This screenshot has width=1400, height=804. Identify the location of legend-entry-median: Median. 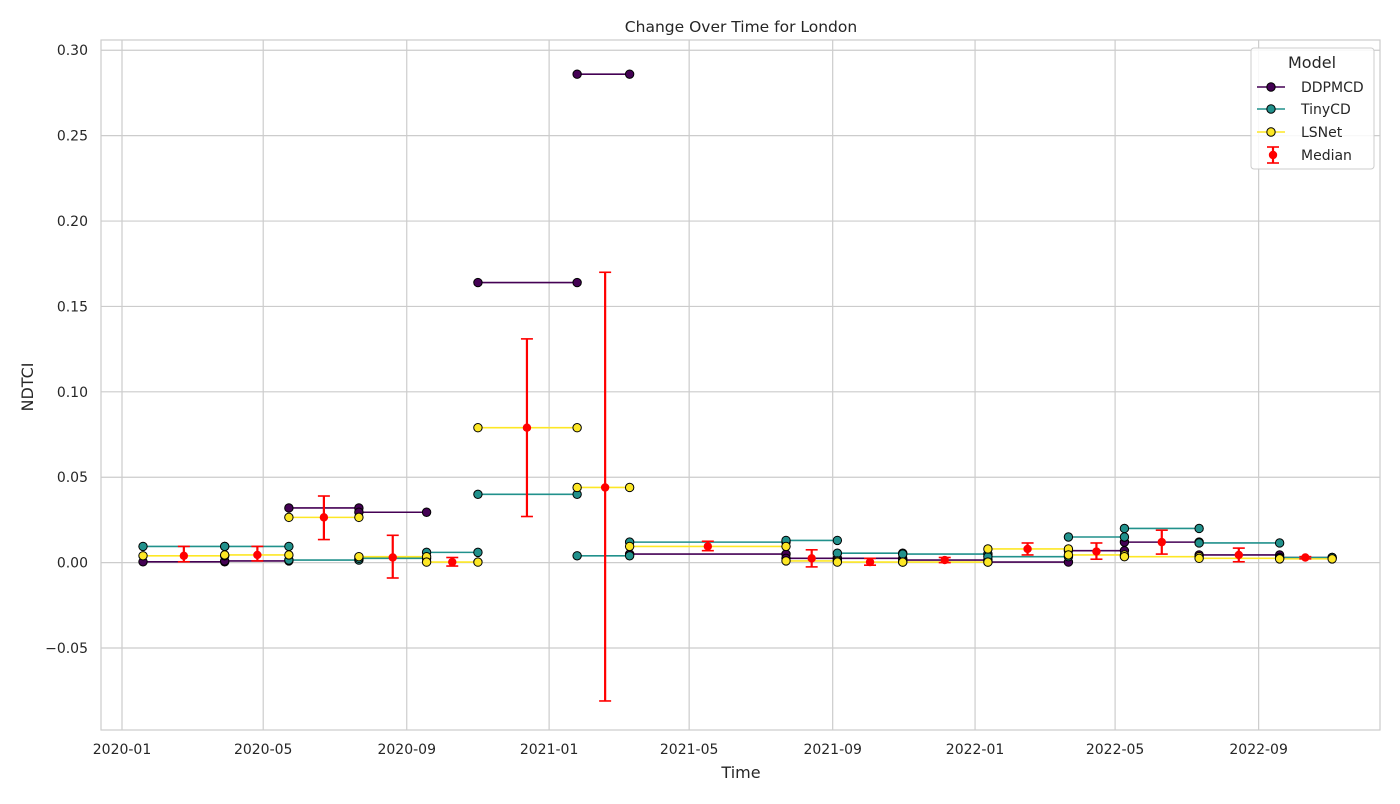
(1309, 155).